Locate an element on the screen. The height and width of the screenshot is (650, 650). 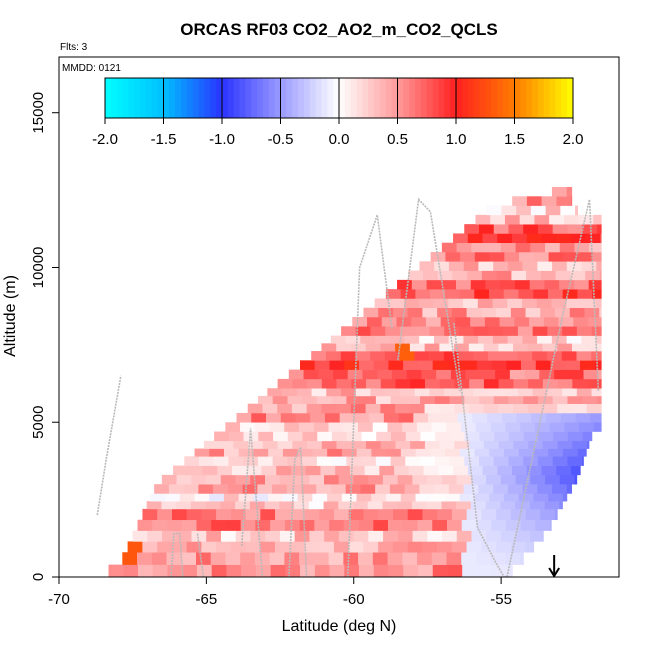
x-tick-label: -65 is located at coordinates (207, 599).